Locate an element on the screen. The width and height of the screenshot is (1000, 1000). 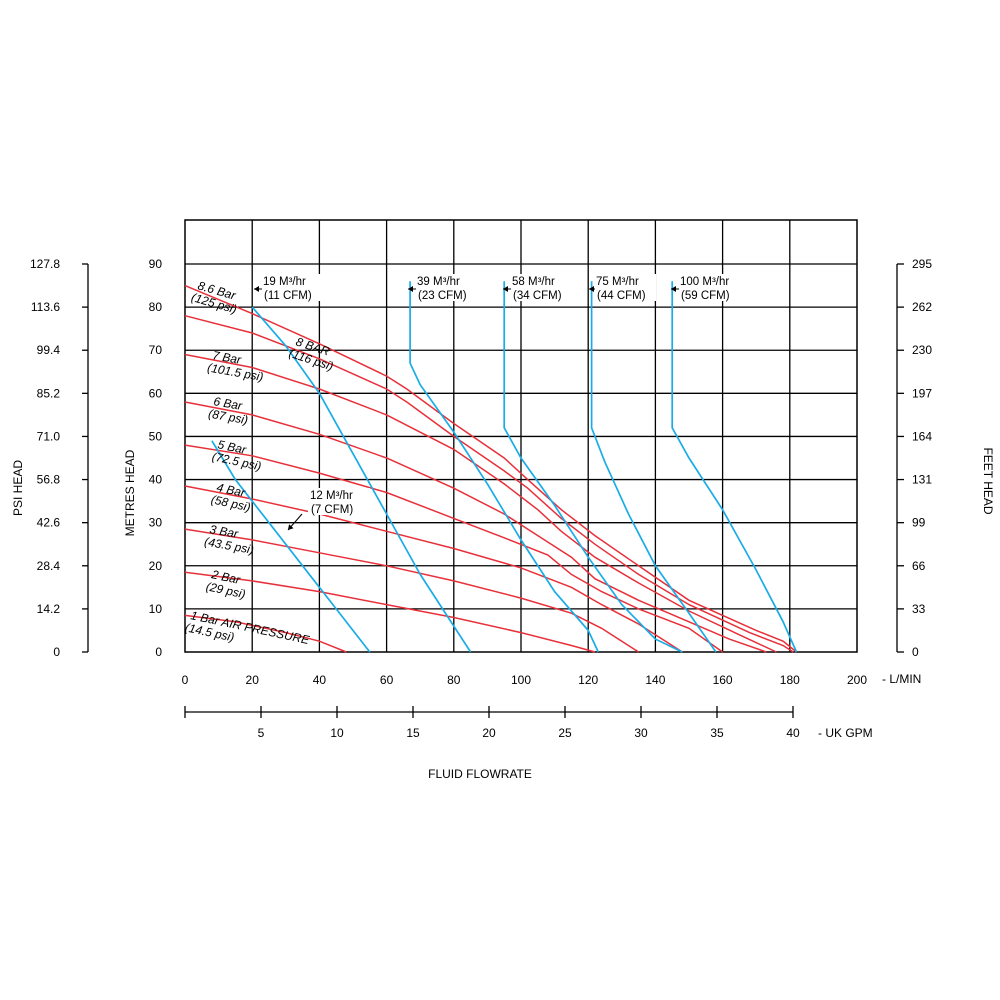
air-pressure-label: 8 BAR(116 psi) is located at coordinates (311, 354).